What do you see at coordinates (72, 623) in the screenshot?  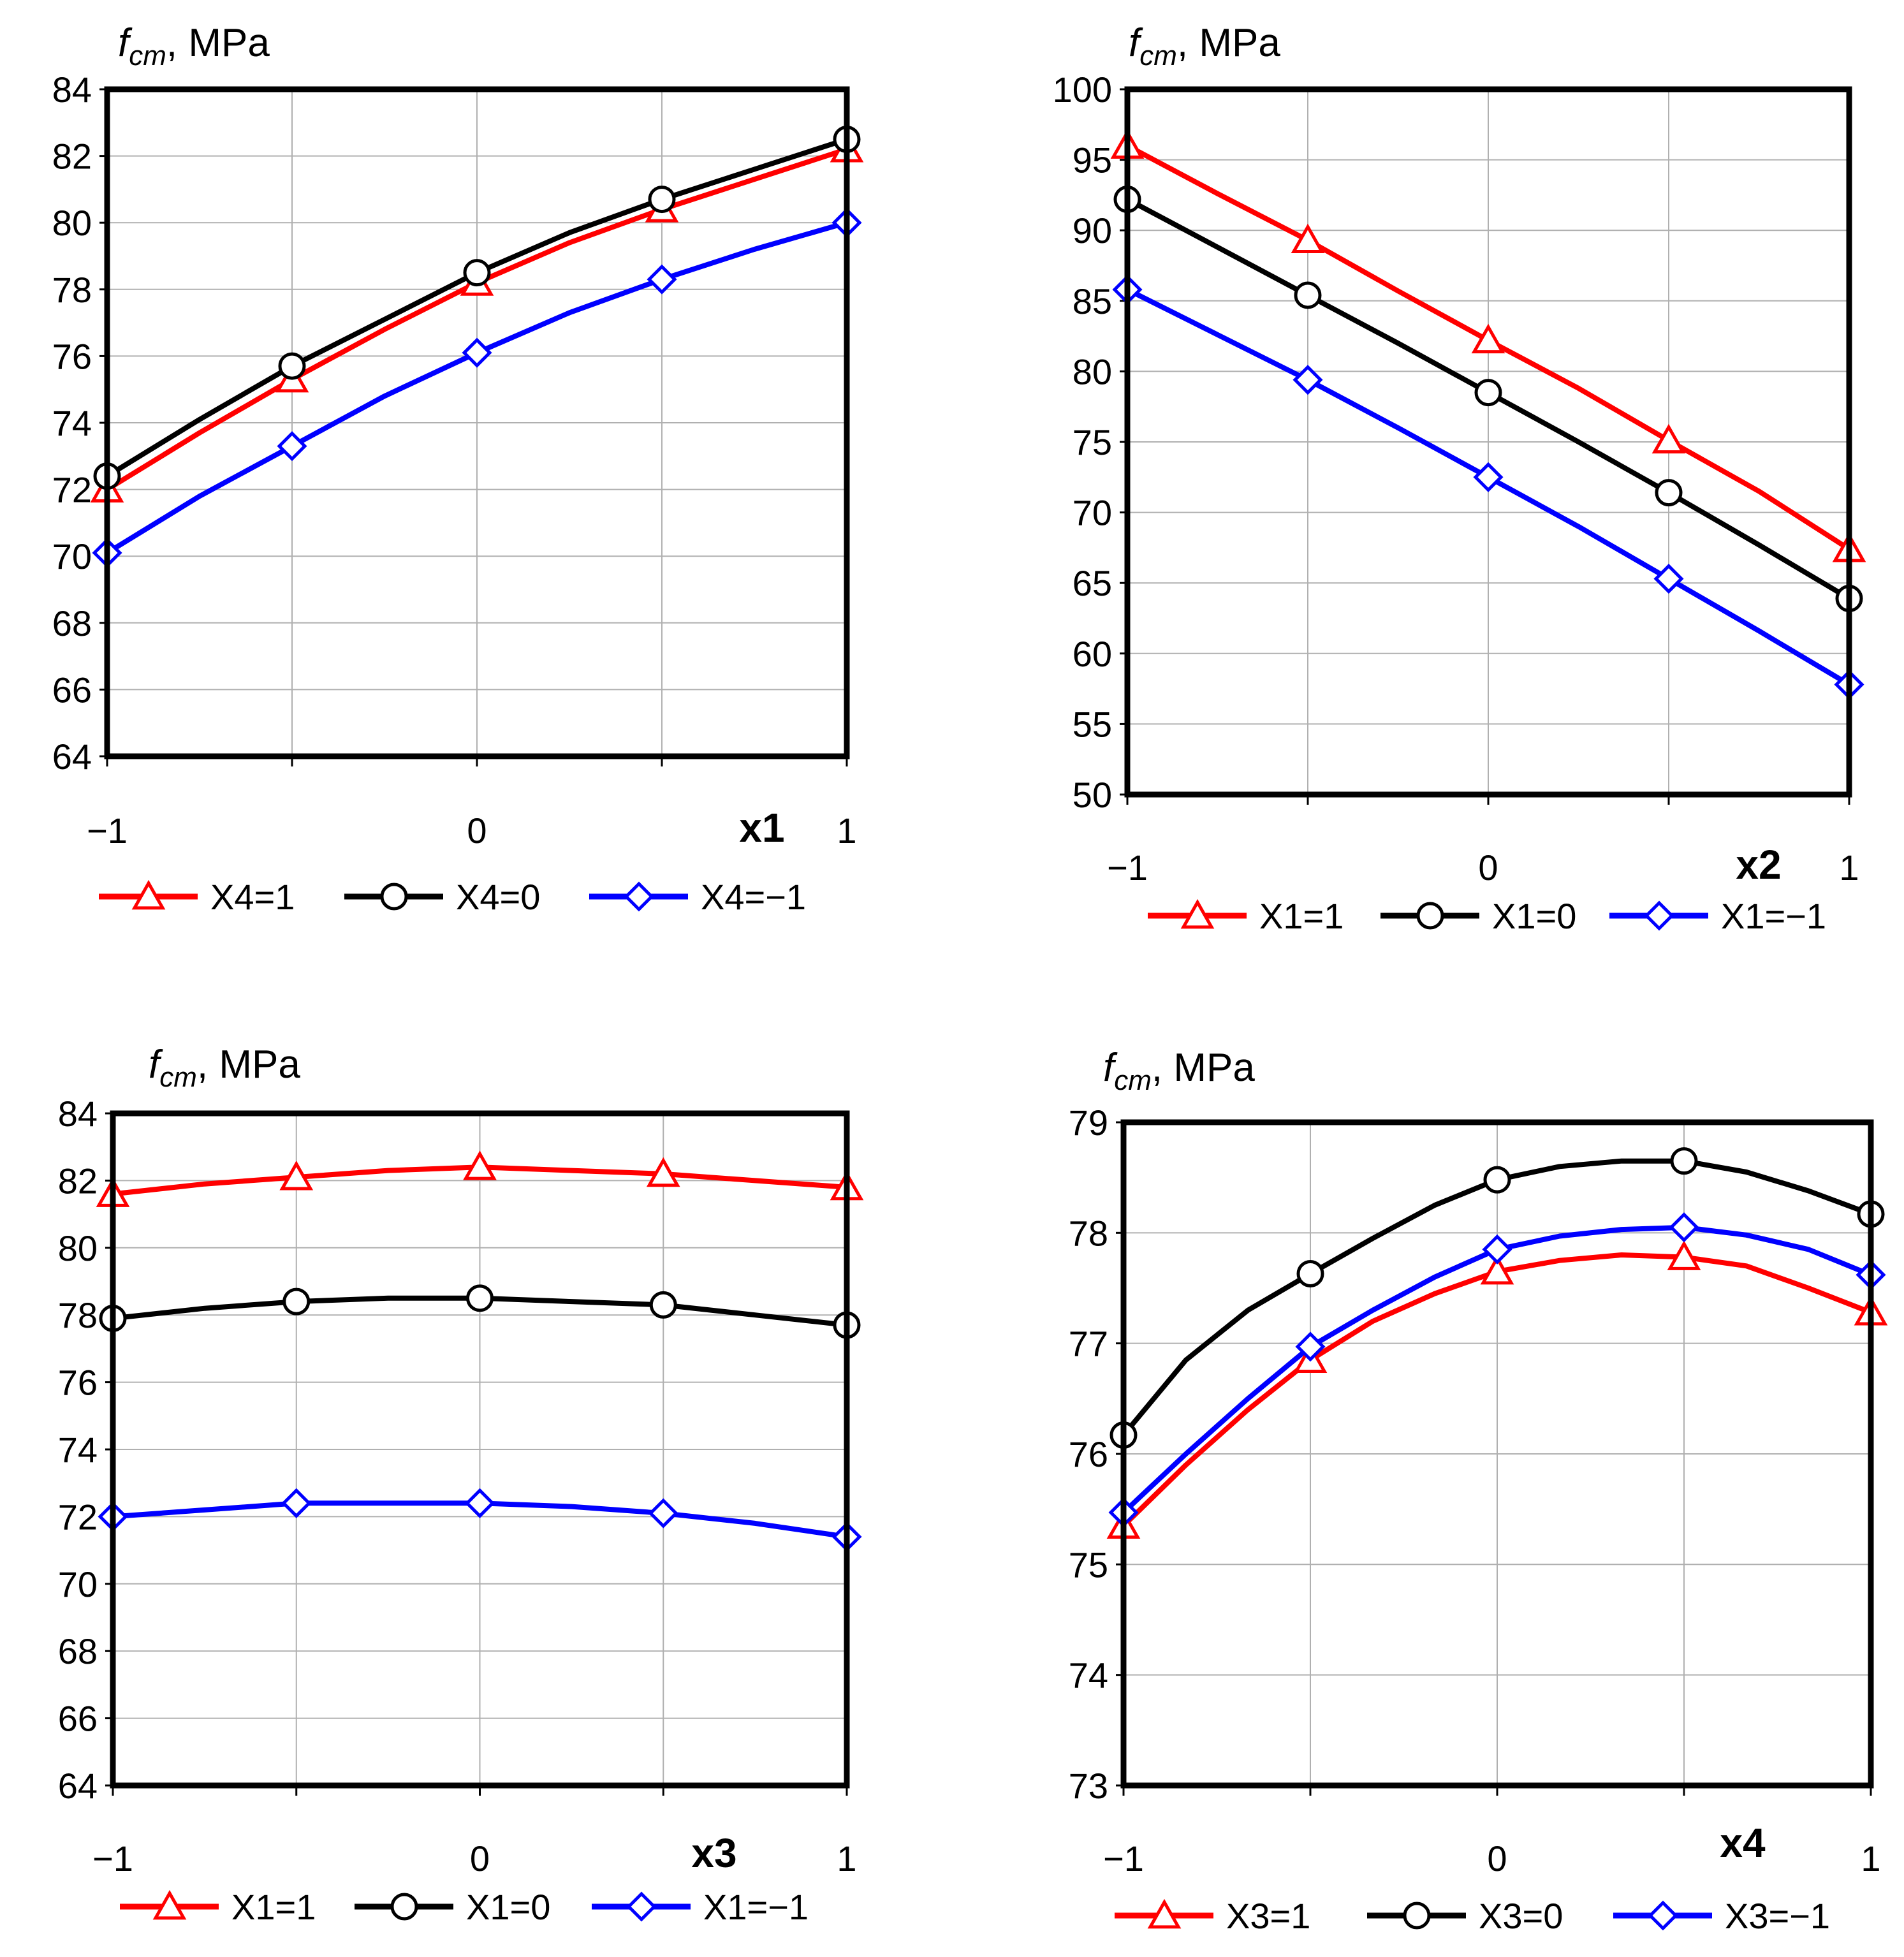 I see `chart-x1-ytick-label: 68` at bounding box center [72, 623].